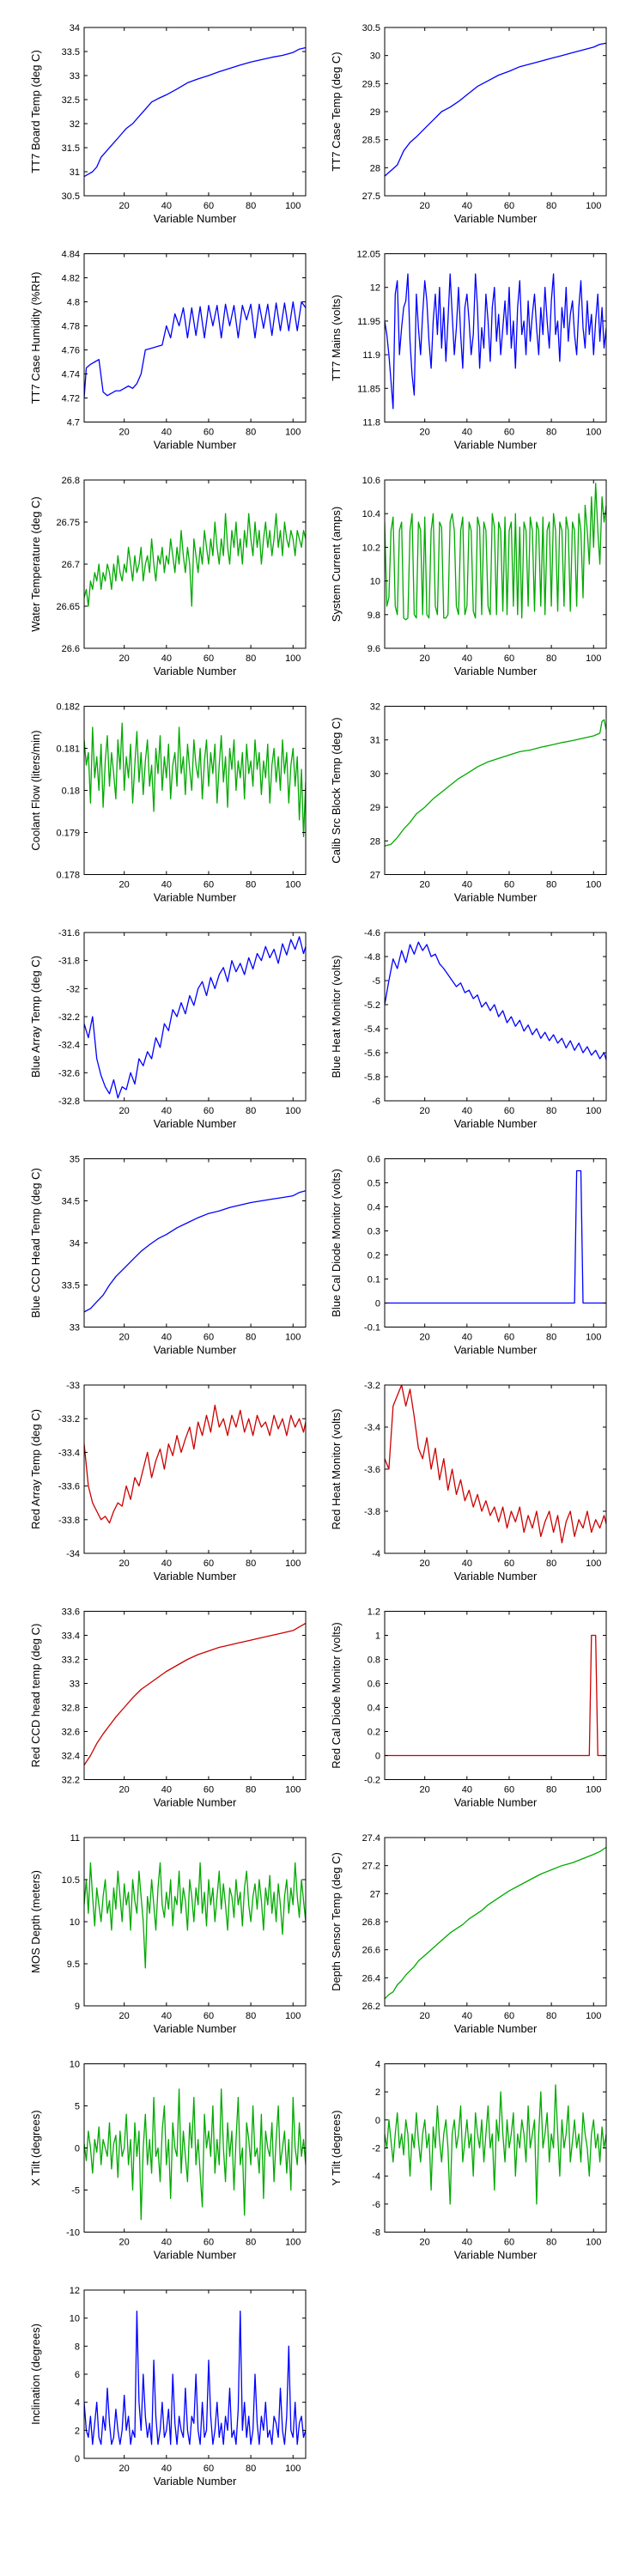 Image resolution: width=644 pixels, height=2576 pixels. What do you see at coordinates (377, 2092) in the screenshot?
I see `y-tick-label: 2` at bounding box center [377, 2092].